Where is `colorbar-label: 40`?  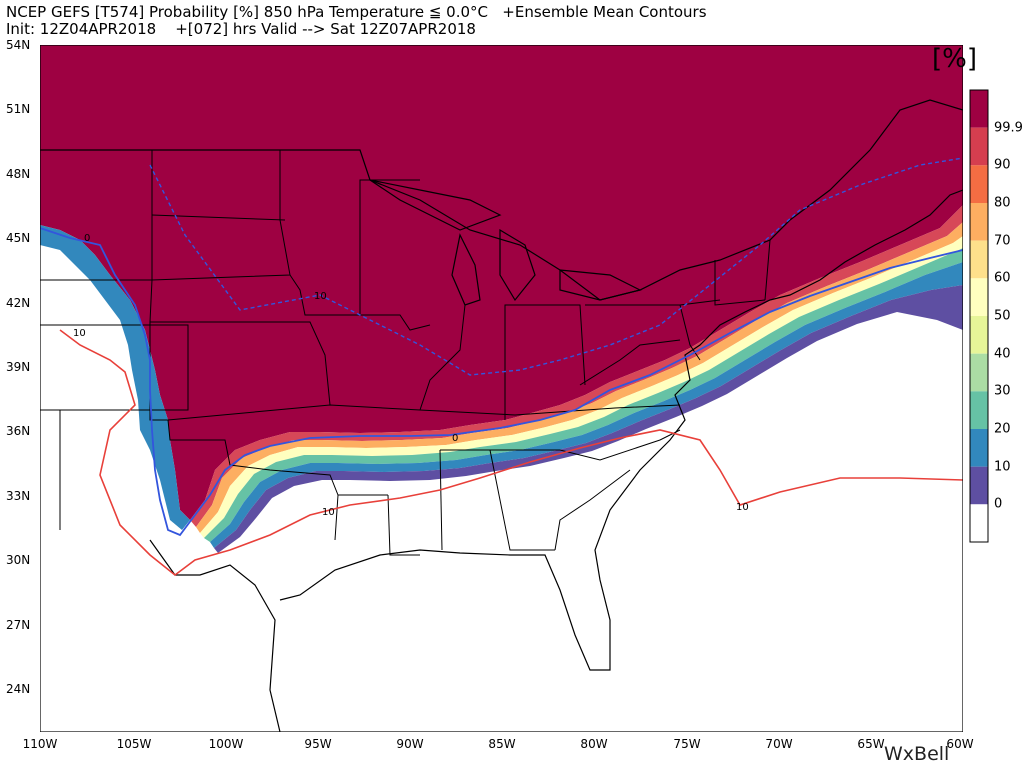 colorbar-label: 40 is located at coordinates (1002, 354).